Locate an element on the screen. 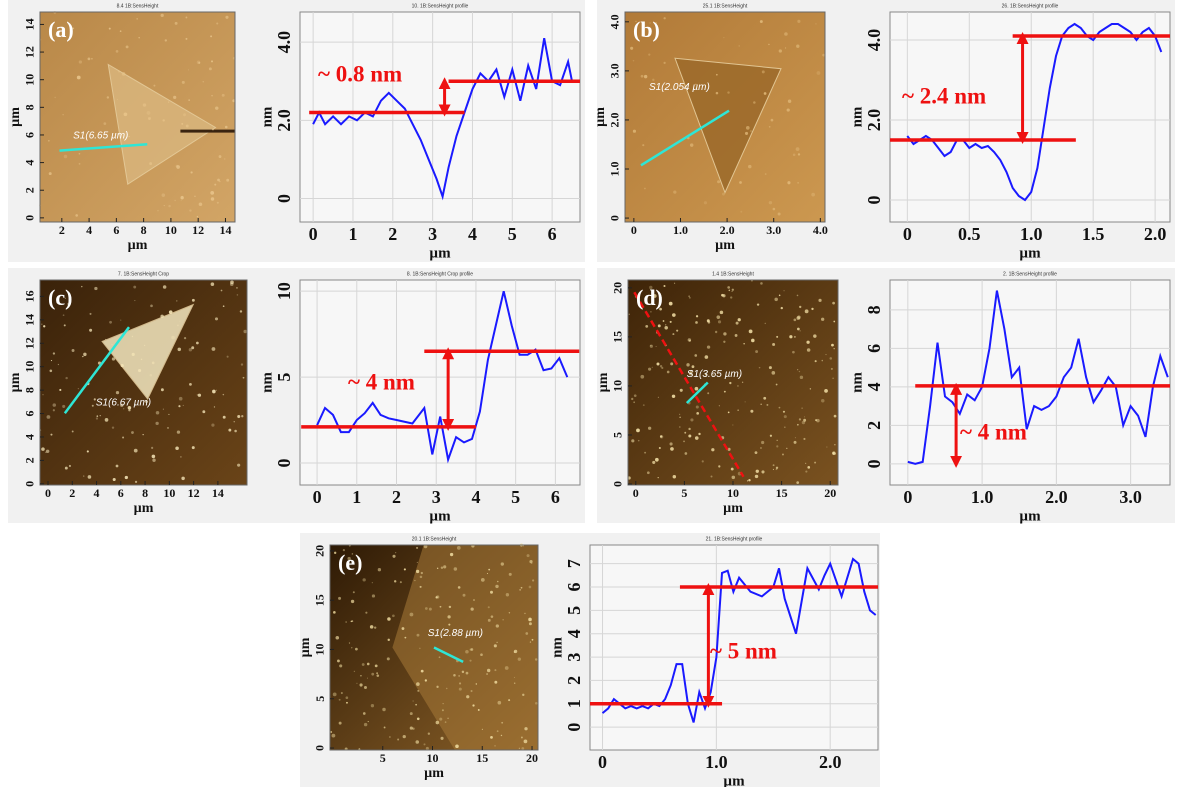  image-frame is located at coordinates (725, 117).